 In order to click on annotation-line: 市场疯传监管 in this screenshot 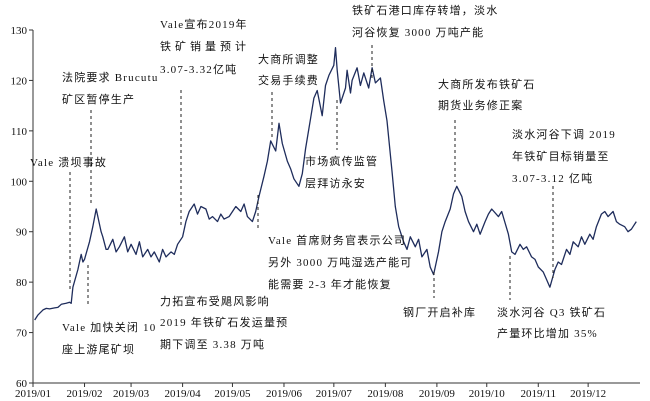, I will do `click(341, 161)`.